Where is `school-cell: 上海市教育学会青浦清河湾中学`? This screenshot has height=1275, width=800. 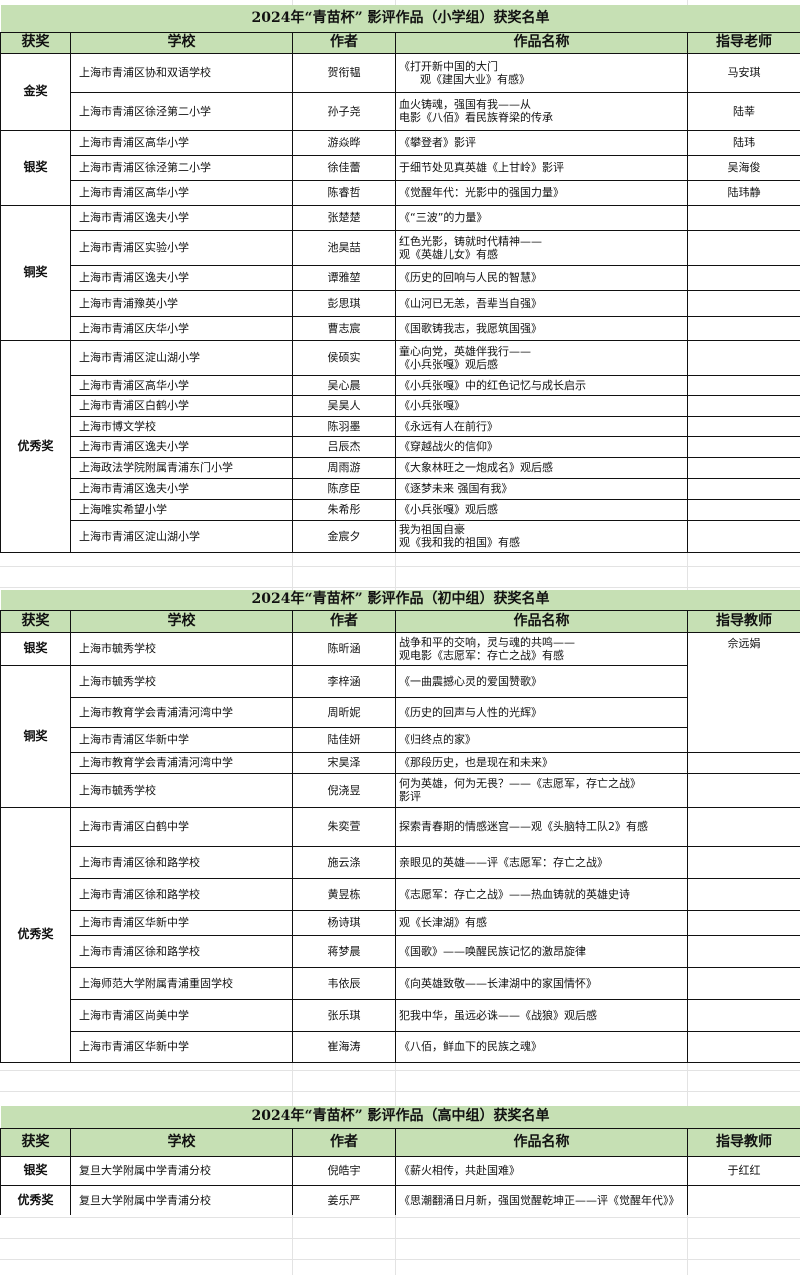 school-cell: 上海市教育学会青浦清河湾中学 is located at coordinates (181, 762).